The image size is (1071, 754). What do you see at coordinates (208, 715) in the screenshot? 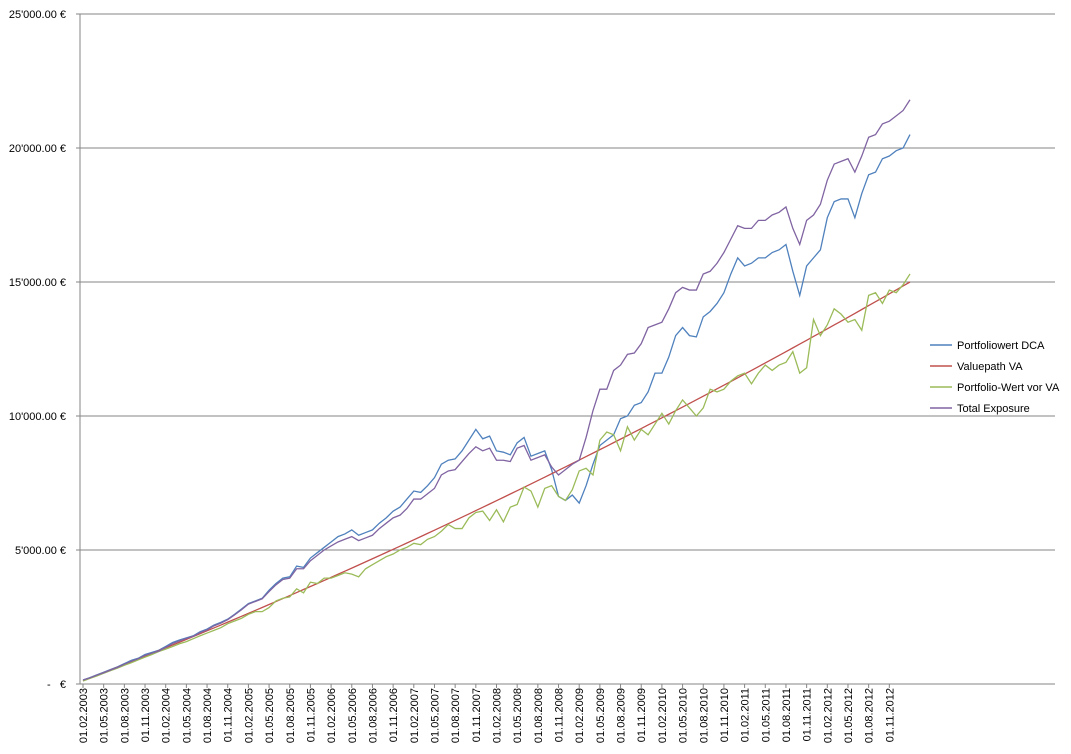
I see `x-tick-label: 01.08.2004` at bounding box center [208, 715].